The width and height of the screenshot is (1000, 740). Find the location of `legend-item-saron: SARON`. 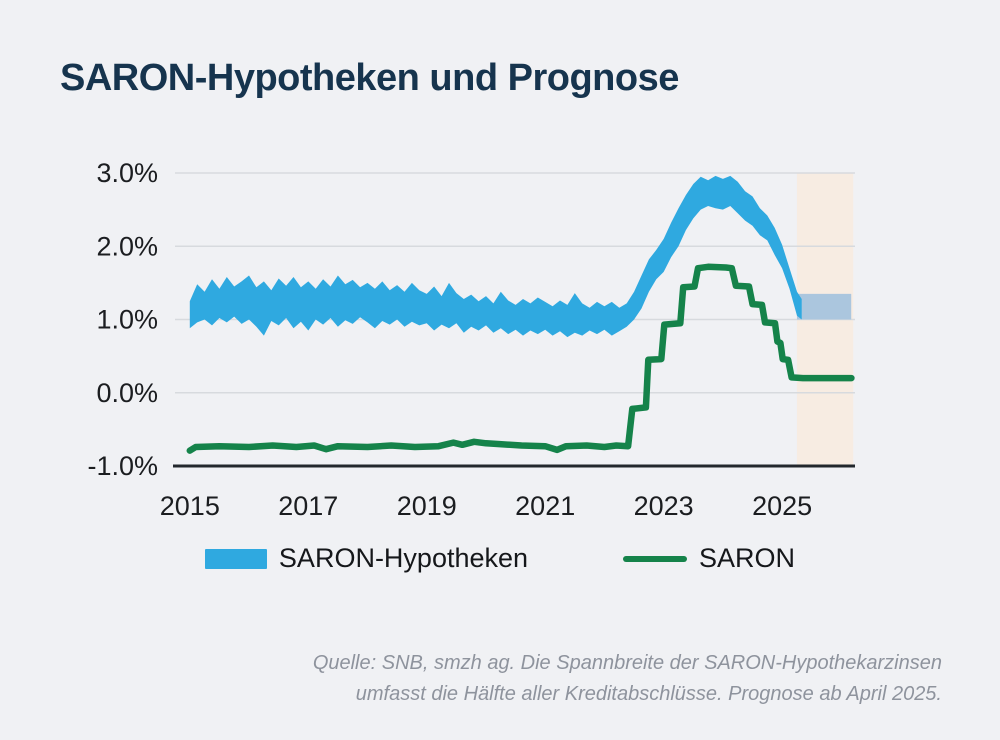

legend-item-saron: SARON is located at coordinates (709, 558).